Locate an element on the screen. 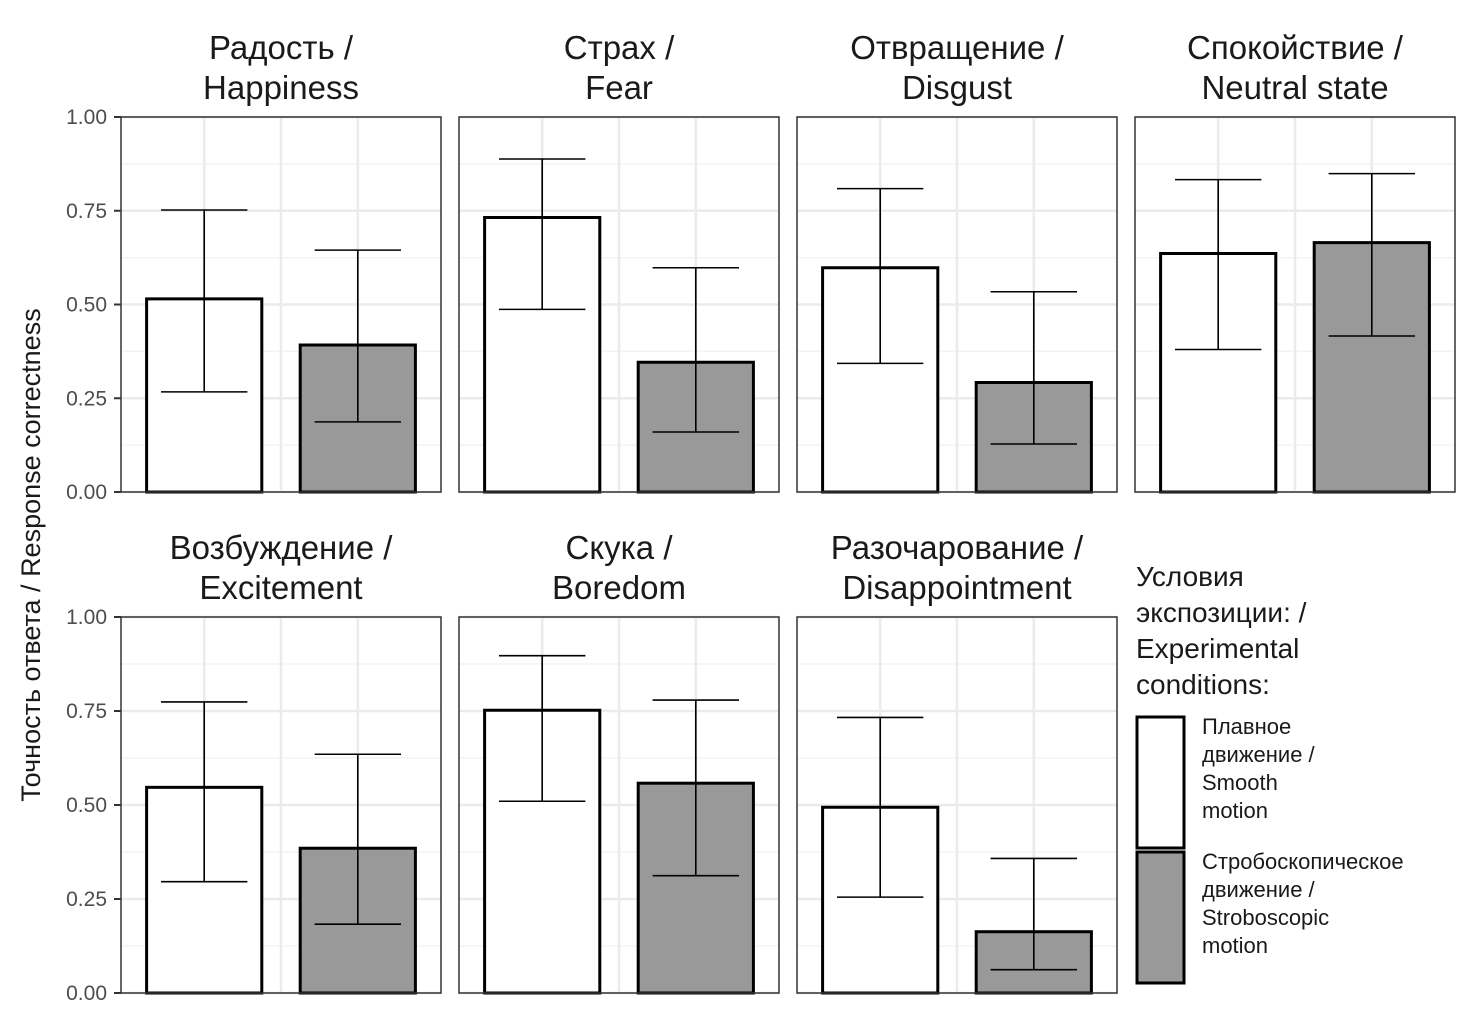 The width and height of the screenshot is (1473, 1019). legend-label-strobo: движение / is located at coordinates (1259, 889).